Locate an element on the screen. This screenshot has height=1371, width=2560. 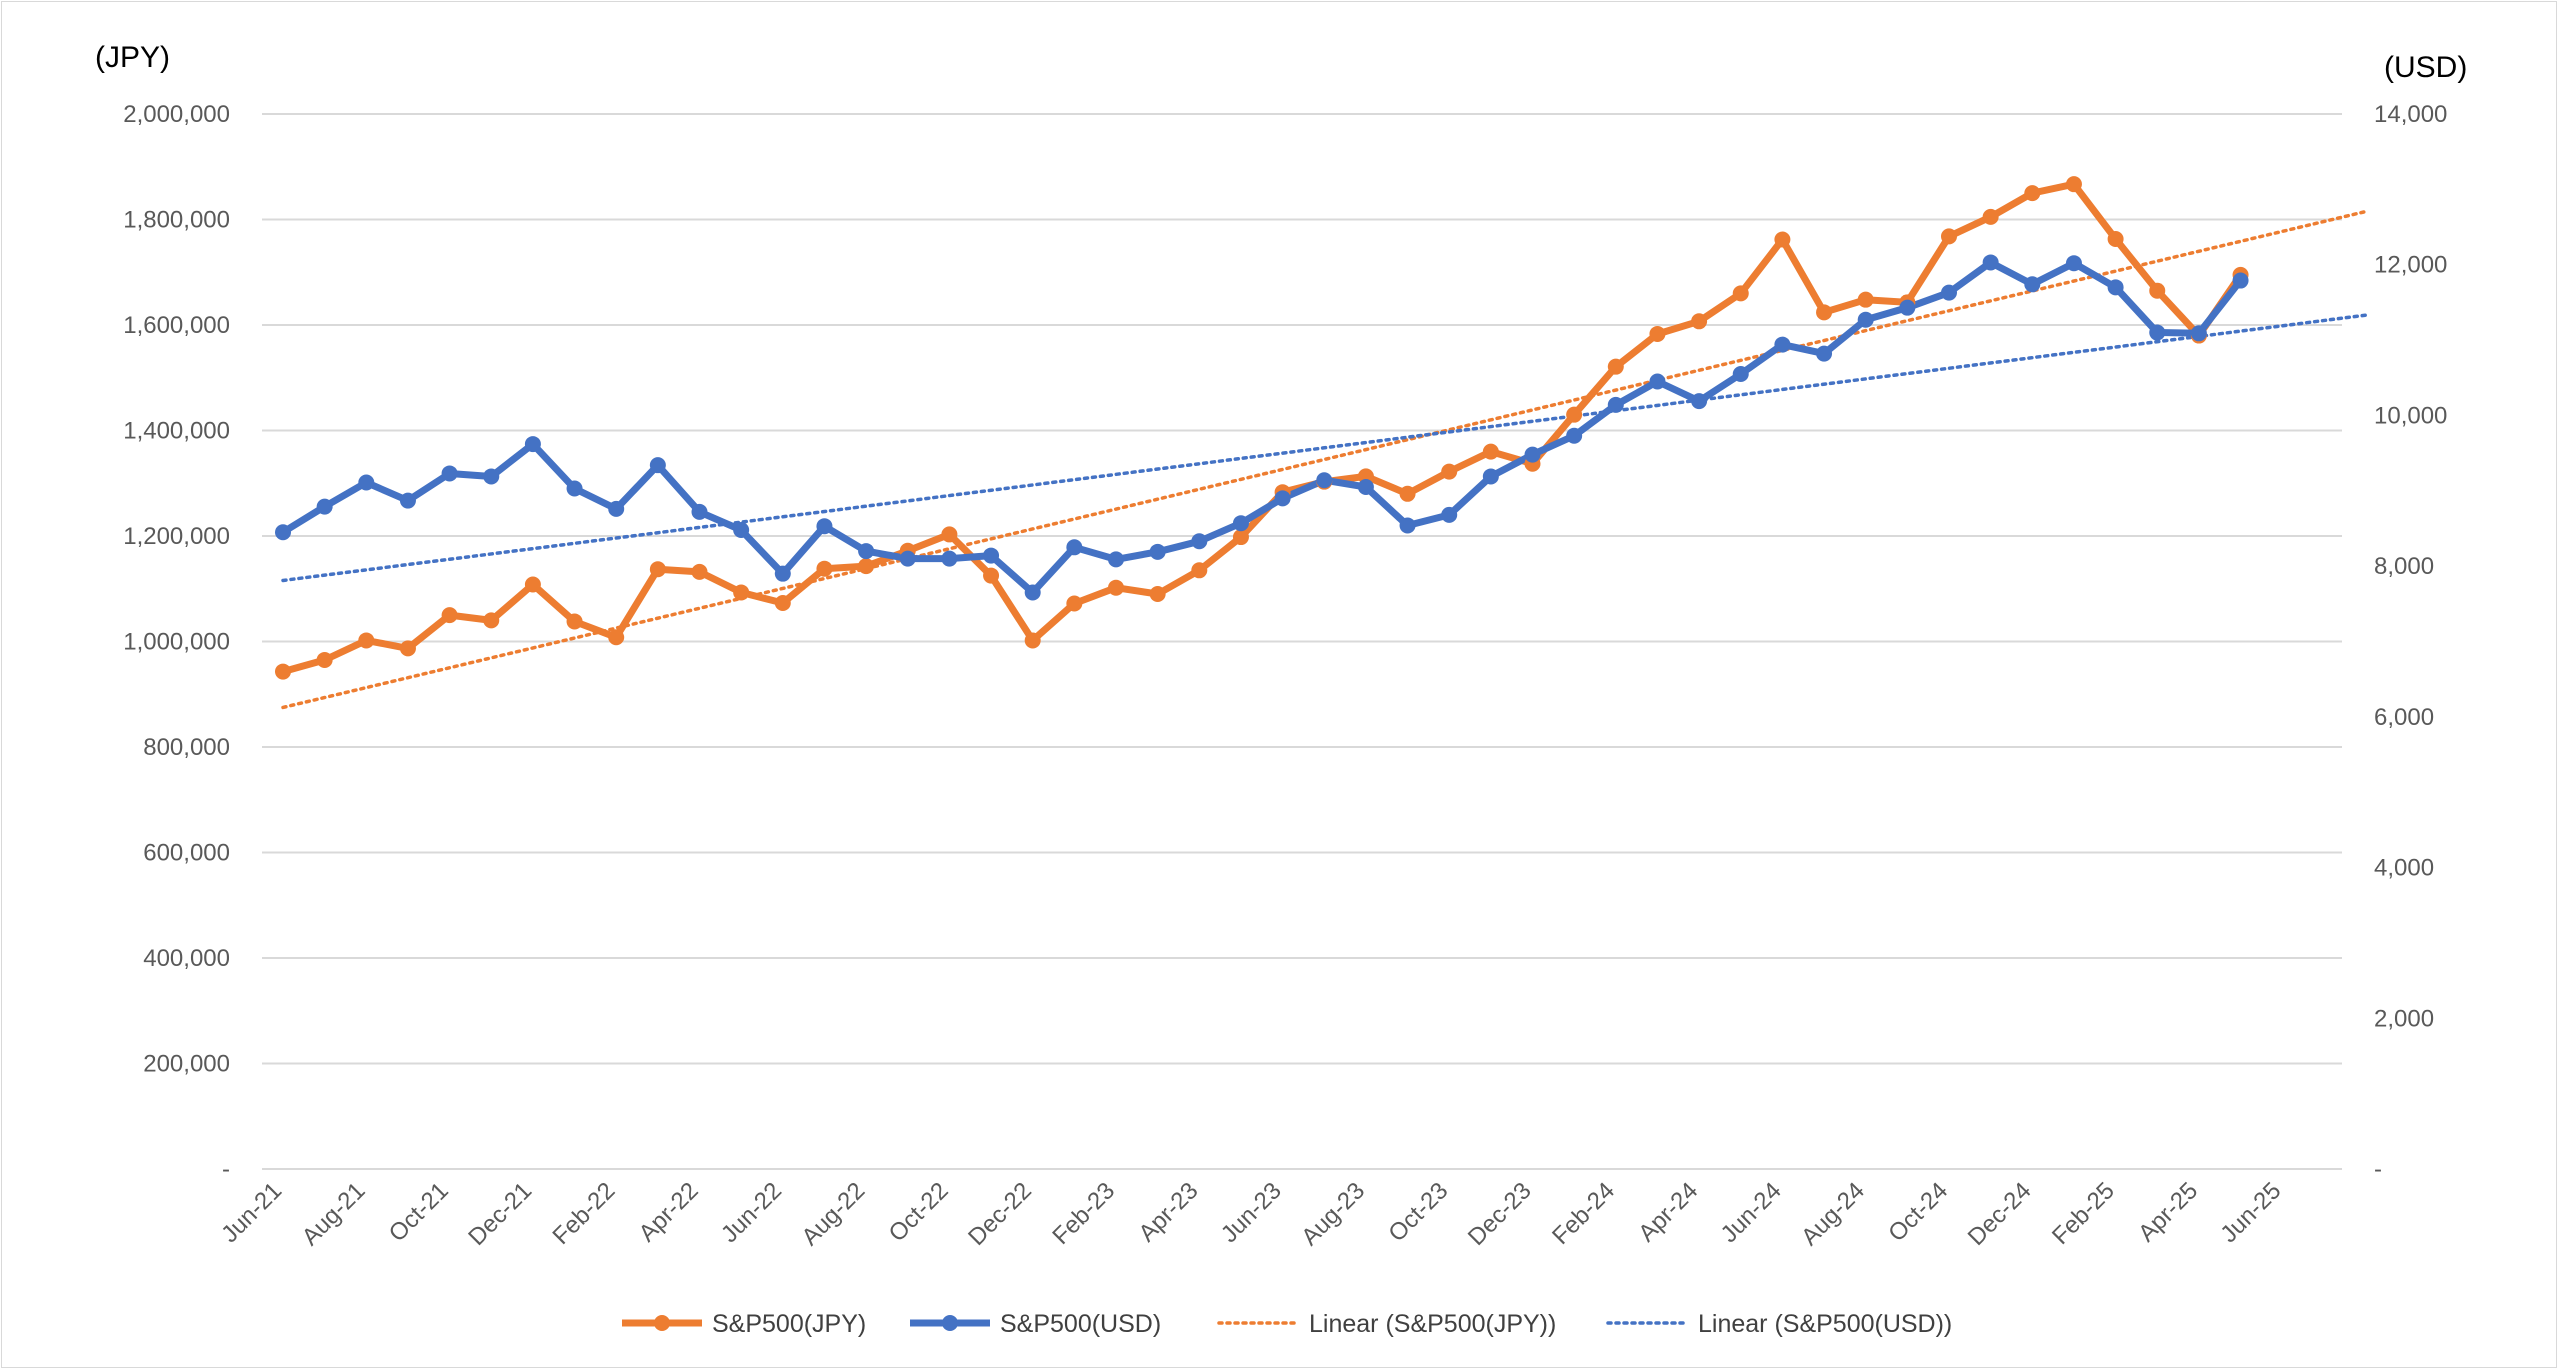
left-tick-label: 1,600,000 is located at coordinates (176, 325).